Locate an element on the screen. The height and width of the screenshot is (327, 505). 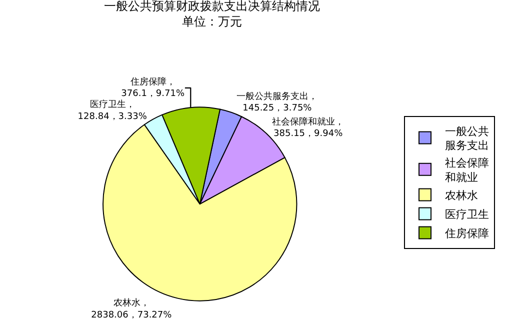
chart-subtitle: 单位：万元 is located at coordinates (212, 21).